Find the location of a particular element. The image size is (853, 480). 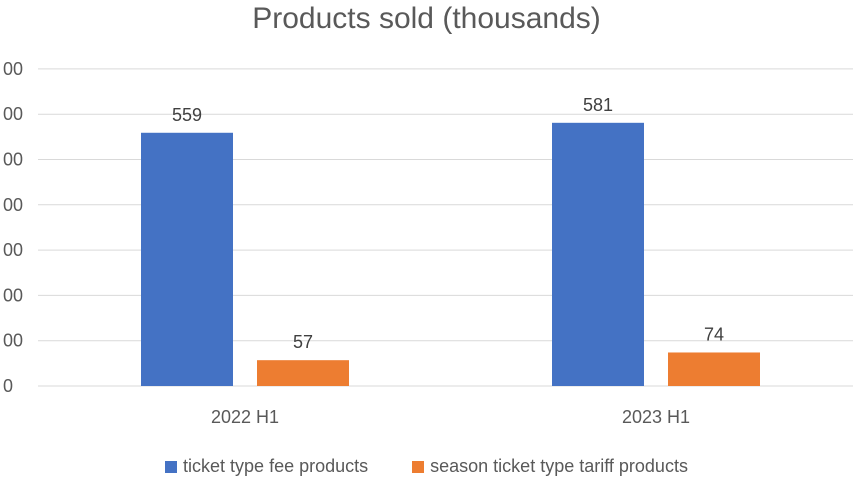

legend-item-fee: ticket type fee products is located at coordinates (266, 466).